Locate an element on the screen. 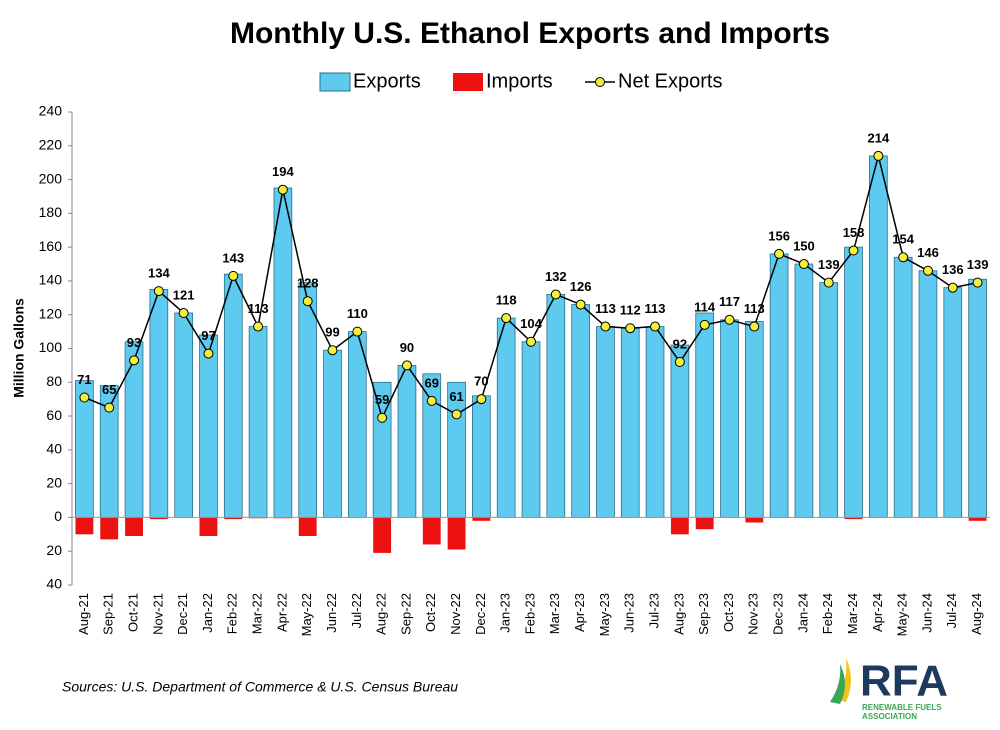  x-tick-label: Oct-21 is located at coordinates (132, 612).